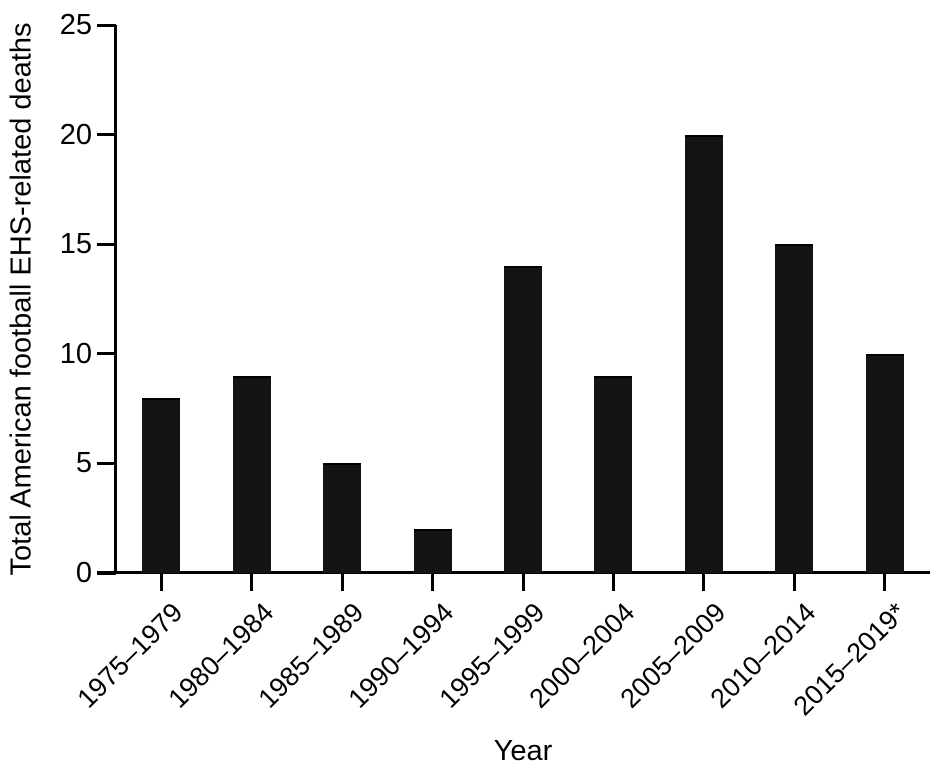 The image size is (934, 771). I want to click on y-tick-label: 0, so click(83, 573).